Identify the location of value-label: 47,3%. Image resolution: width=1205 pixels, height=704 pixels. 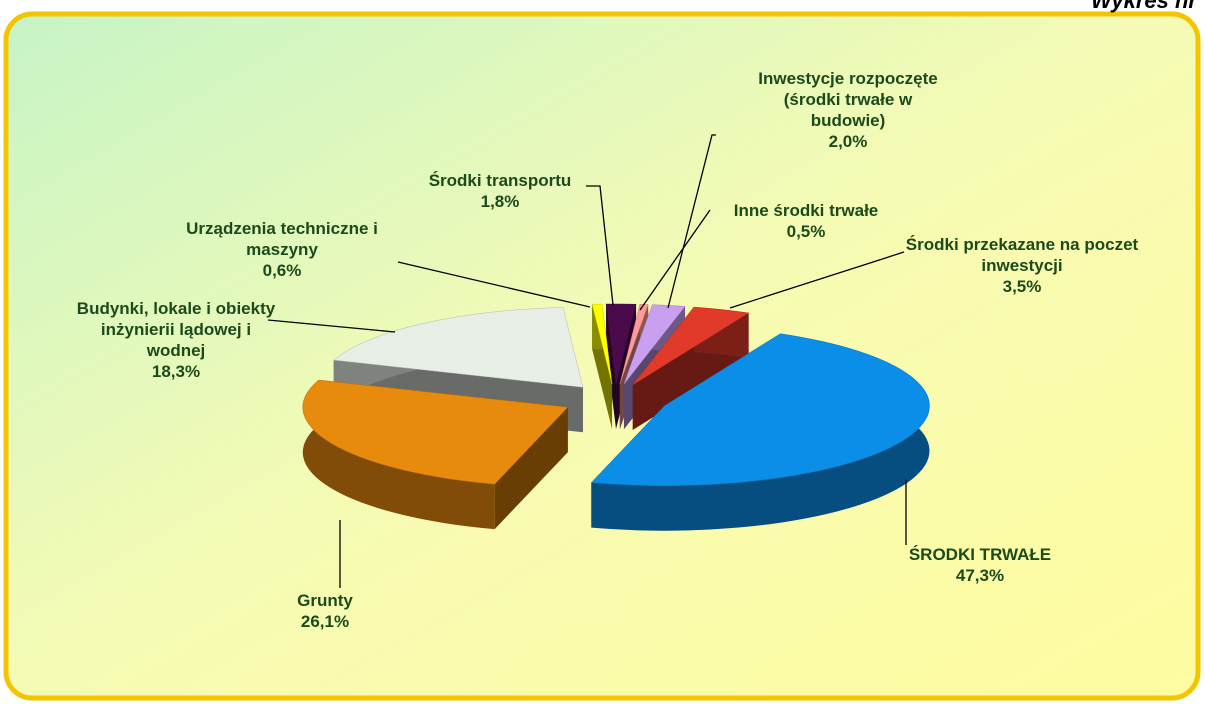
(980, 575).